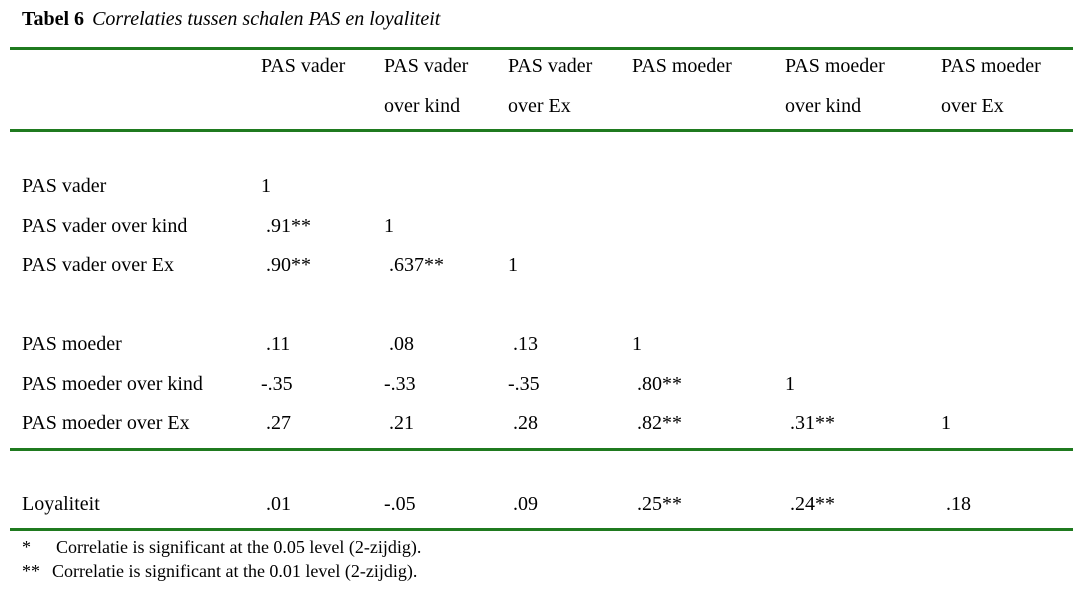 This screenshot has height=590, width=1080. Describe the element at coordinates (812, 423) in the screenshot. I see `correlation-value: .31**` at that location.